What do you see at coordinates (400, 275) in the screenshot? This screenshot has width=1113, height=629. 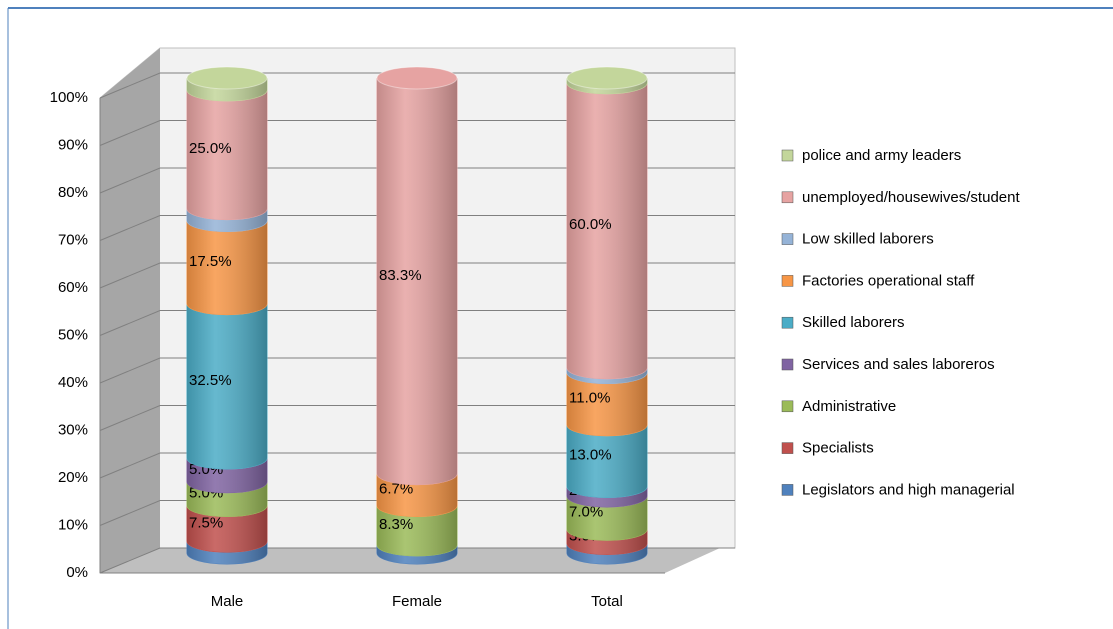 I see `data-label: 83.3%` at bounding box center [400, 275].